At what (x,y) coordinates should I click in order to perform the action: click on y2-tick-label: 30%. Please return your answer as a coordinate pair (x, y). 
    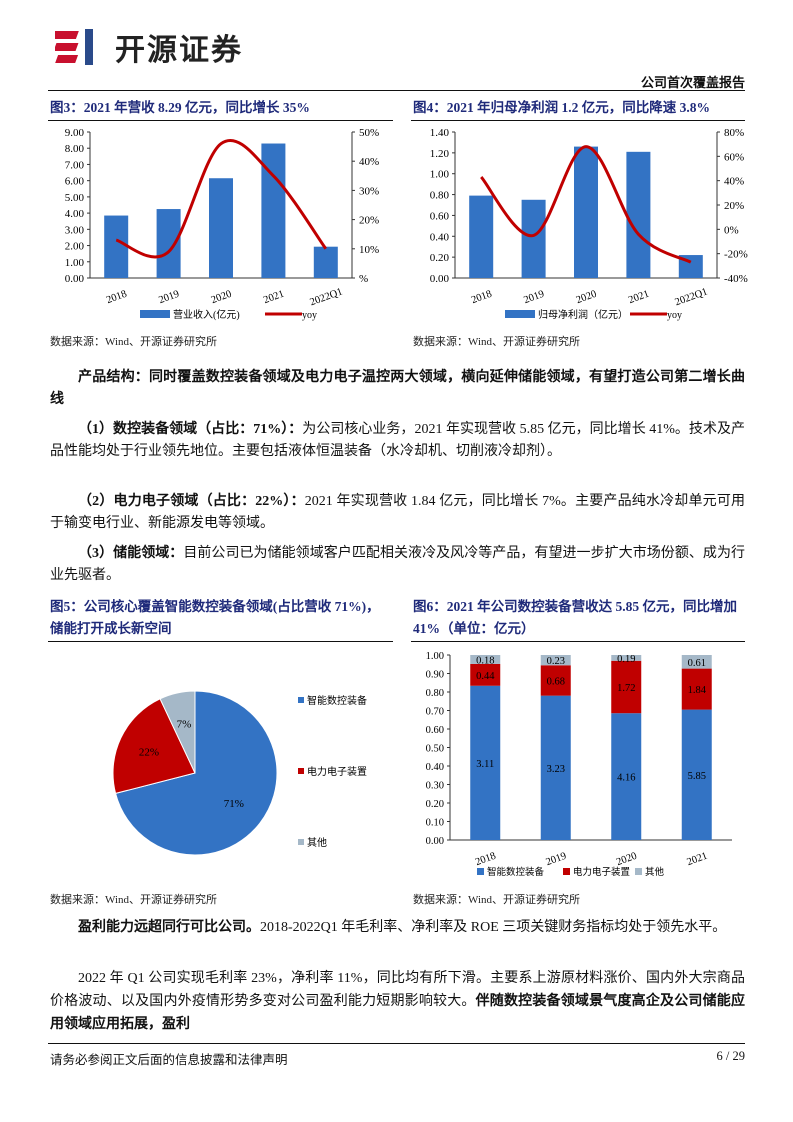
    Looking at the image, I should click on (369, 191).